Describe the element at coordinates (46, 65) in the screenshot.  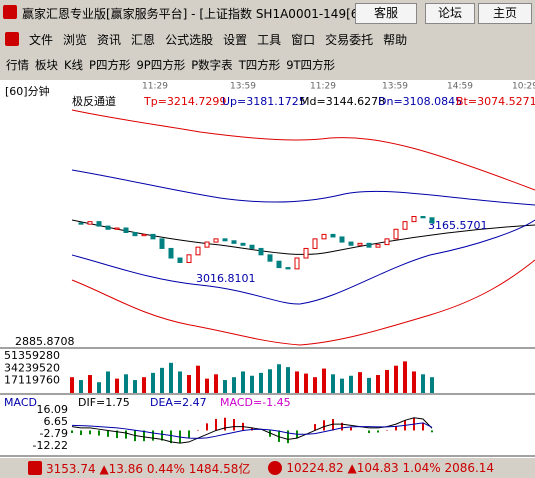
I see `toolbar-button: 板块` at that location.